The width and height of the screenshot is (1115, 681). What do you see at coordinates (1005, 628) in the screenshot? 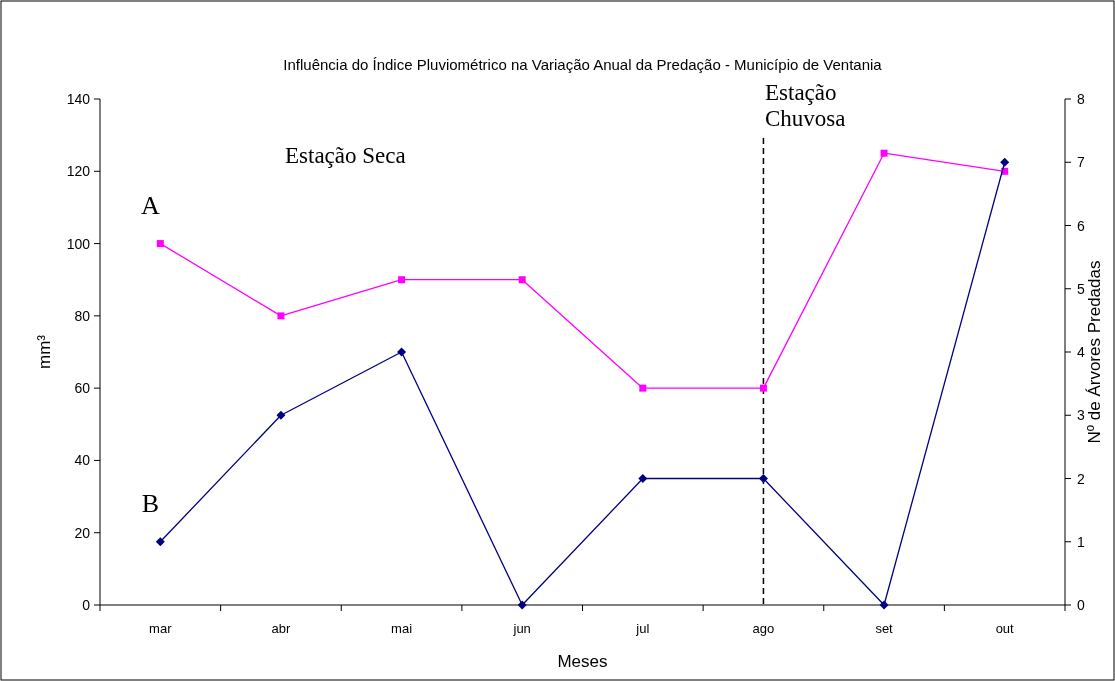
I see `x-tick-label: out` at bounding box center [1005, 628].